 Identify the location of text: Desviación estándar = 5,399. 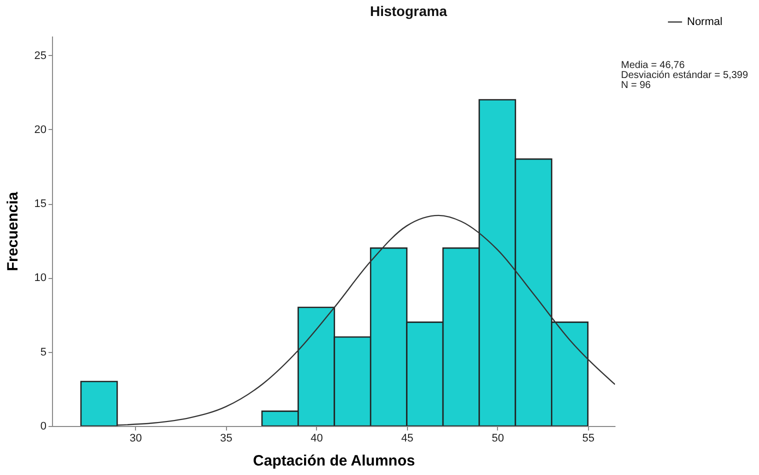
(684, 75).